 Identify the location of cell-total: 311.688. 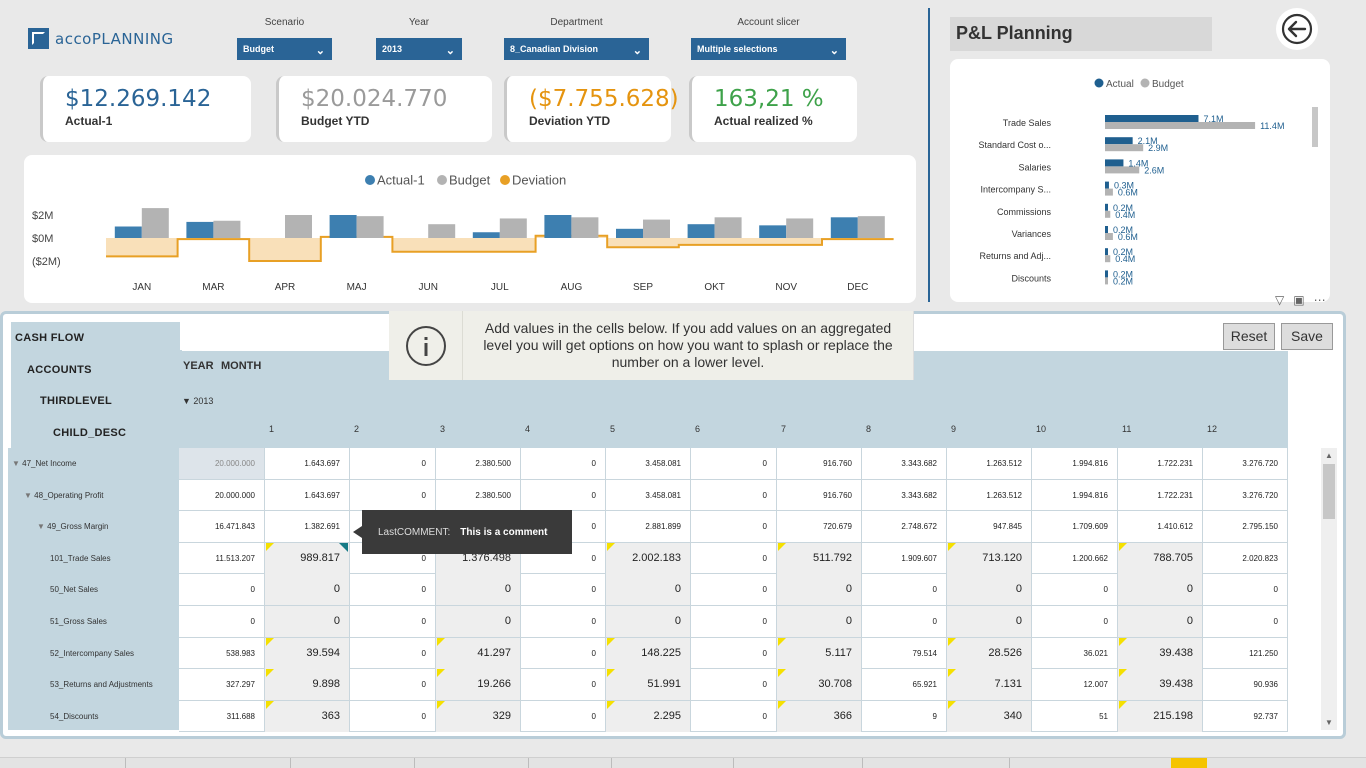
(222, 716).